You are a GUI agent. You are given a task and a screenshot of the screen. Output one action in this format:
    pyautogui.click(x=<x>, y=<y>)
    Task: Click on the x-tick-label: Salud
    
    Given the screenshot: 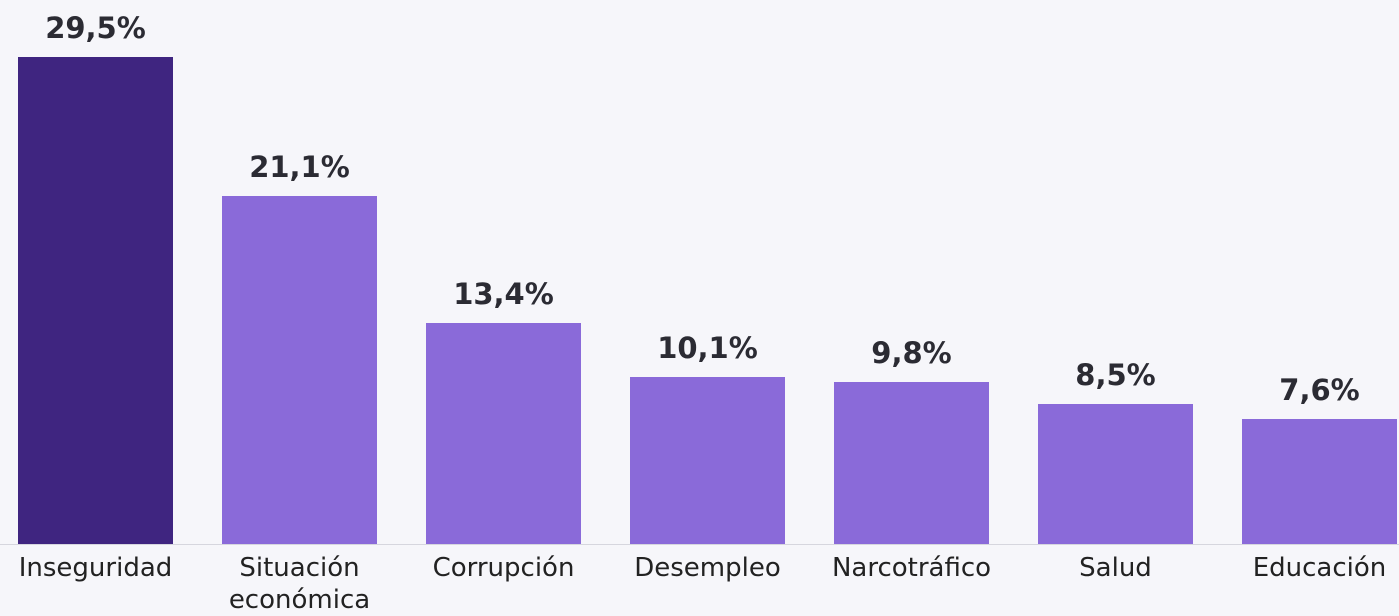 What is the action you would take?
    pyautogui.click(x=1116, y=568)
    